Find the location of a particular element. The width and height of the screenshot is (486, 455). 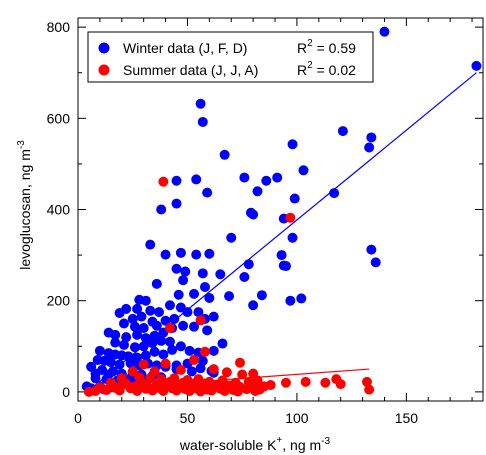

legend-r2-winter: R2 = 0.59 is located at coordinates (326, 47).